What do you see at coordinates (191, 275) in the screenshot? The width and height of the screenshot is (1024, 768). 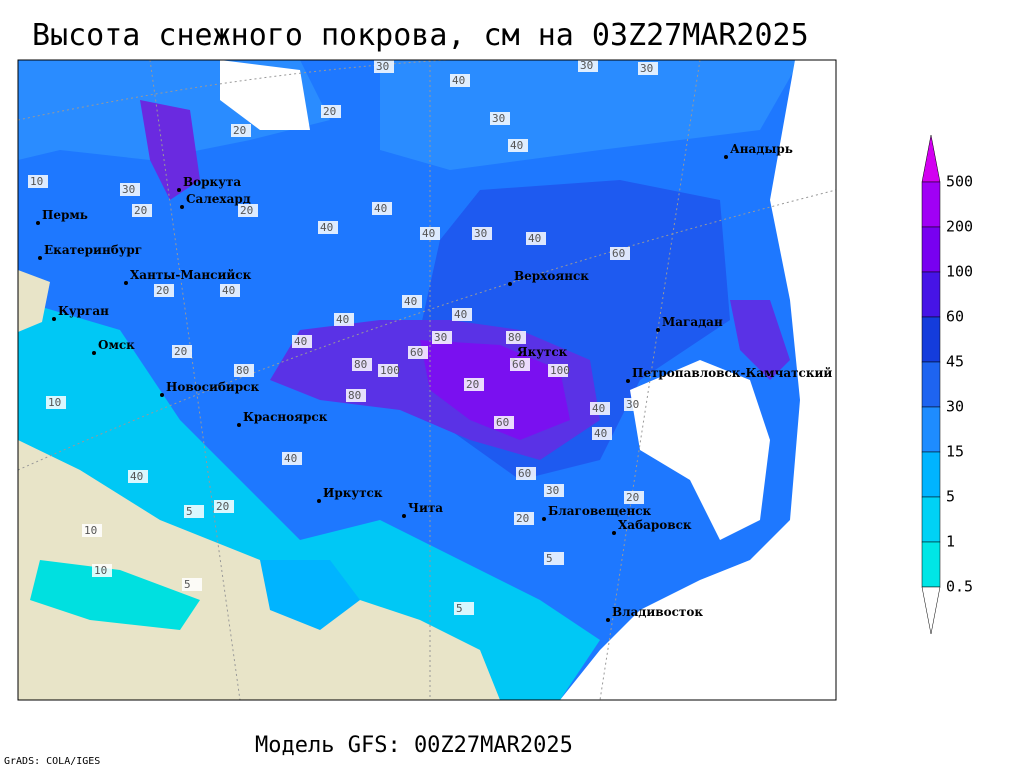 I see `city-label: Ханты-Мансийск` at bounding box center [191, 275].